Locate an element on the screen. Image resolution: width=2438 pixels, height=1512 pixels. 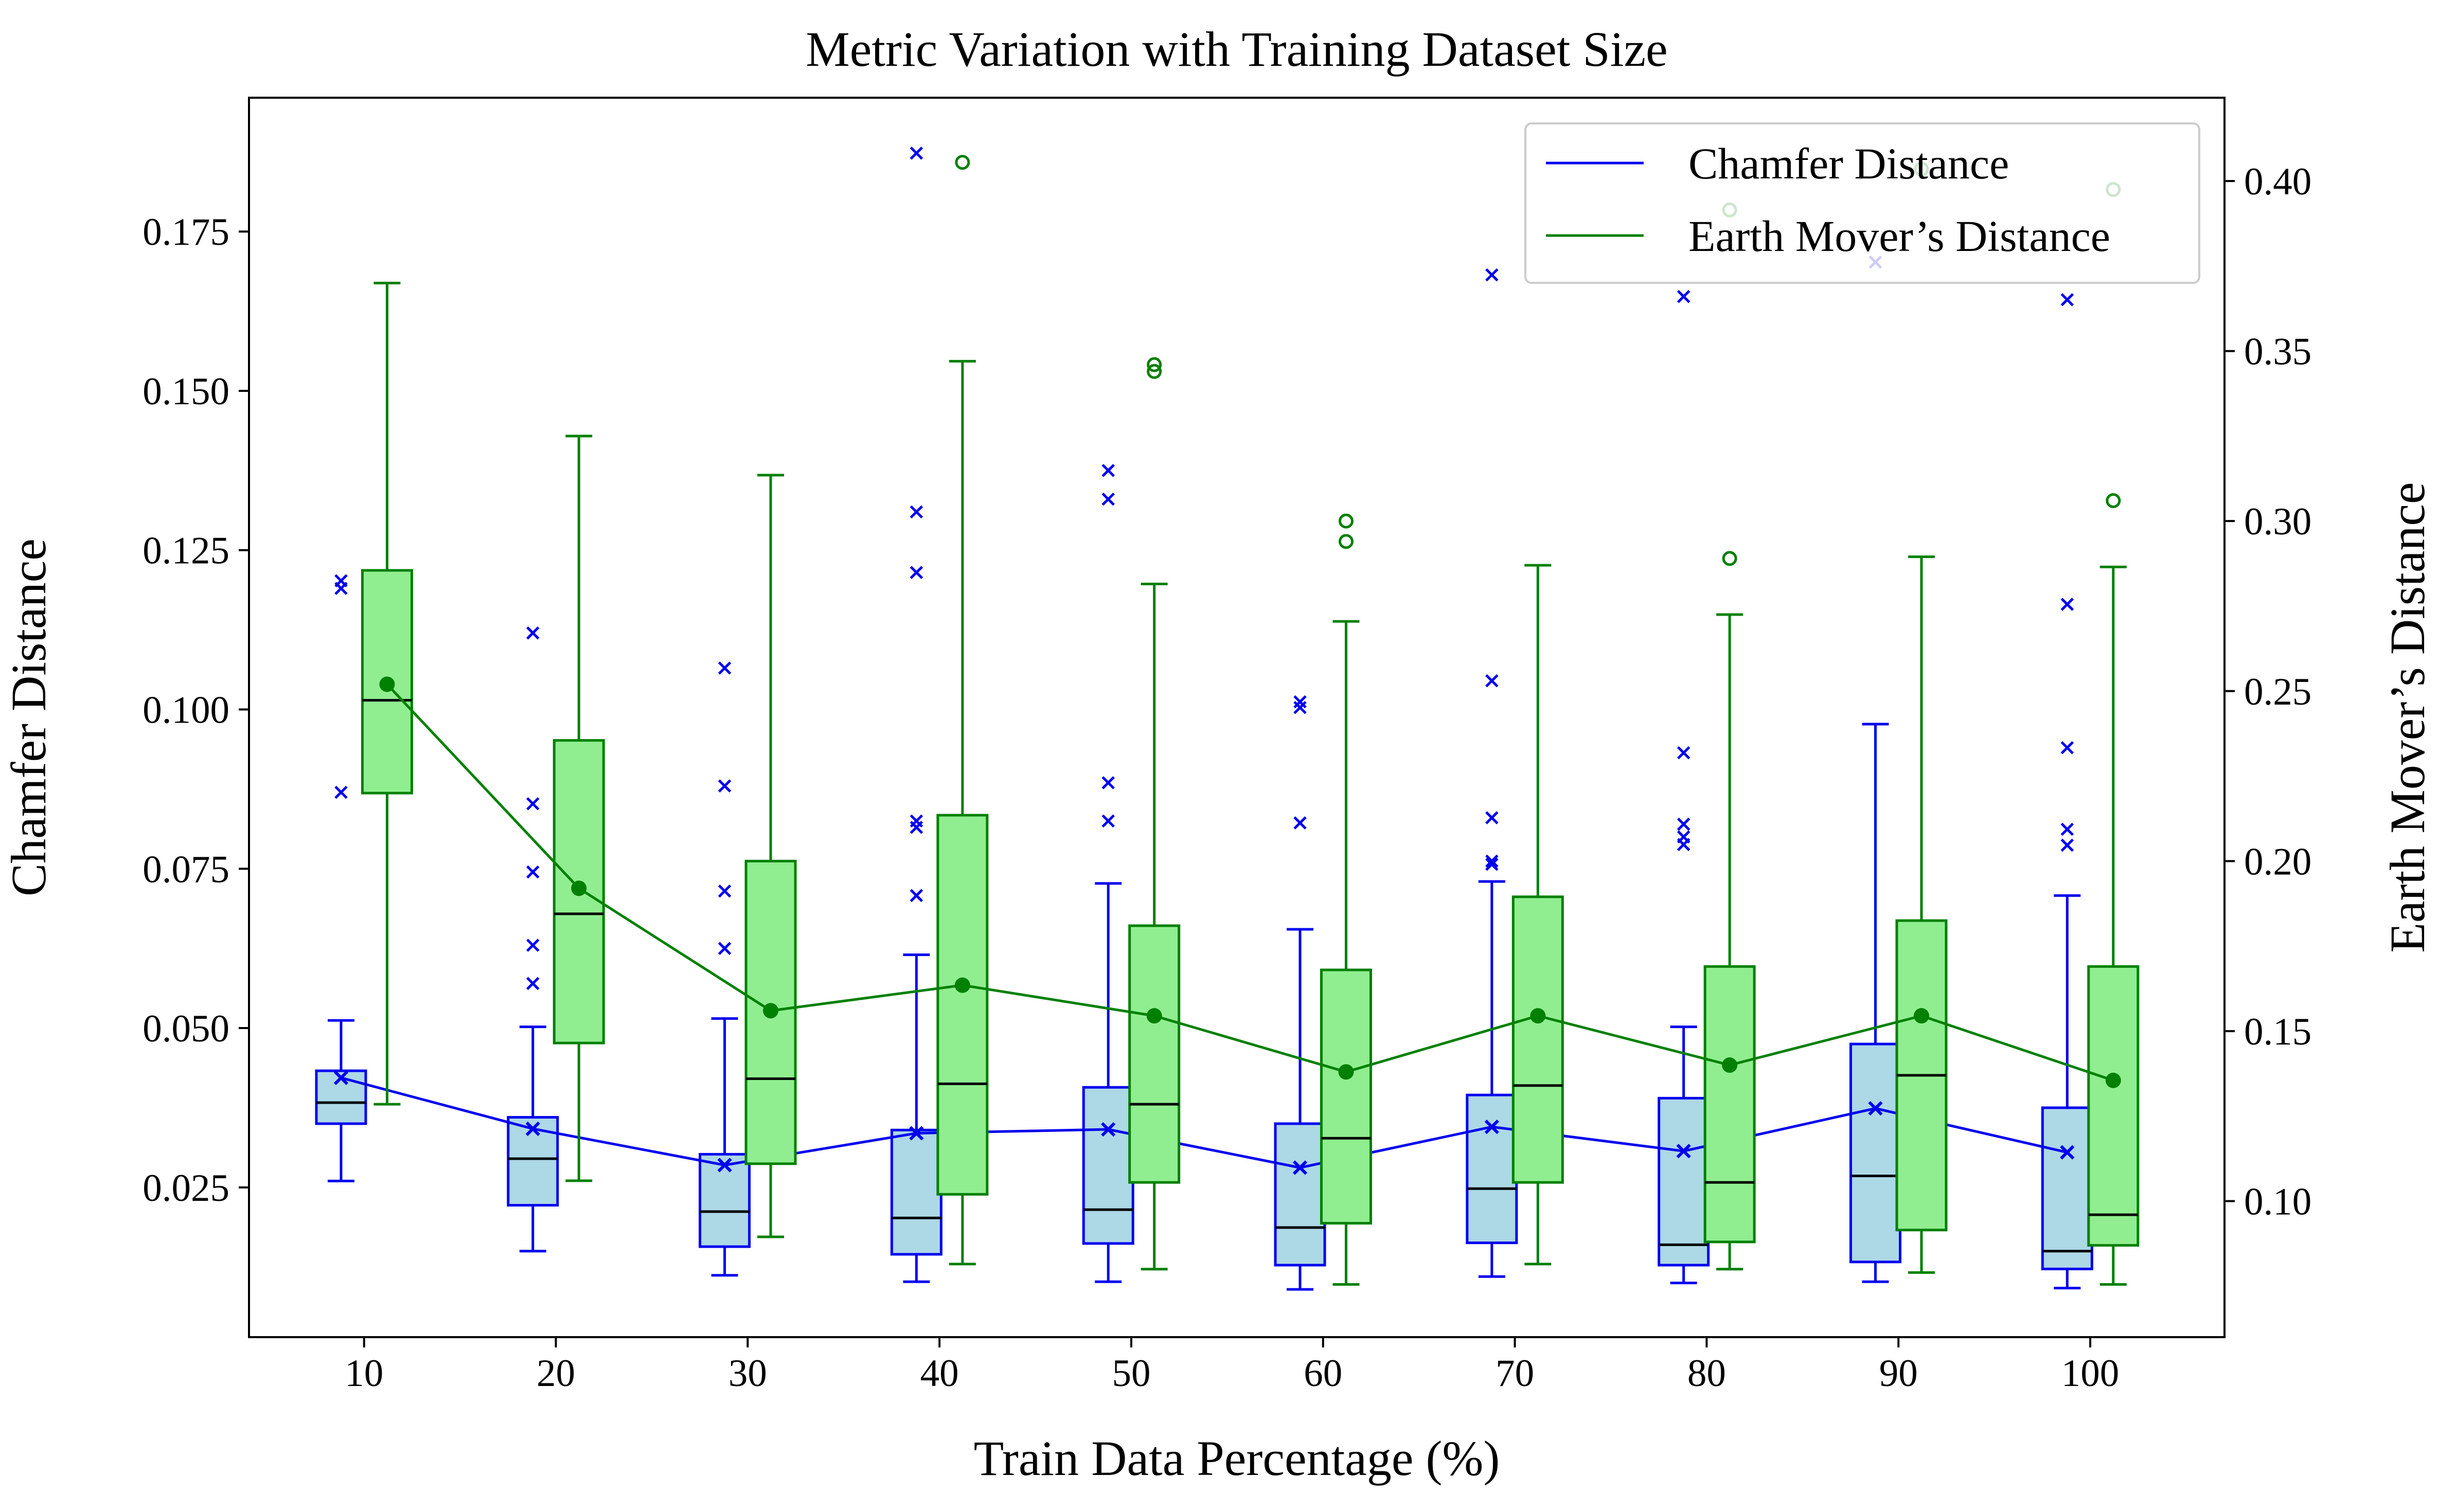
right-y-tick-label: 0.40 is located at coordinates (2277, 181).